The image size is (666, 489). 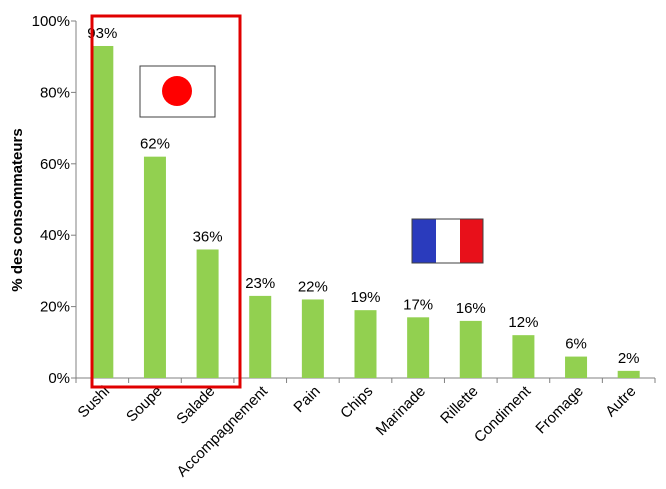 I want to click on x-tick-label: Soupe, so click(x=144, y=404).